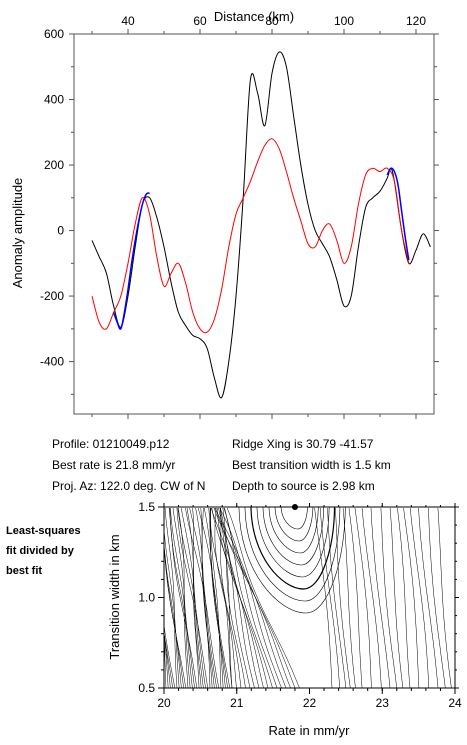 This screenshot has height=745, width=467. Describe the element at coordinates (111, 444) in the screenshot. I see `profile-label: Profile: 01210049.p12` at that location.